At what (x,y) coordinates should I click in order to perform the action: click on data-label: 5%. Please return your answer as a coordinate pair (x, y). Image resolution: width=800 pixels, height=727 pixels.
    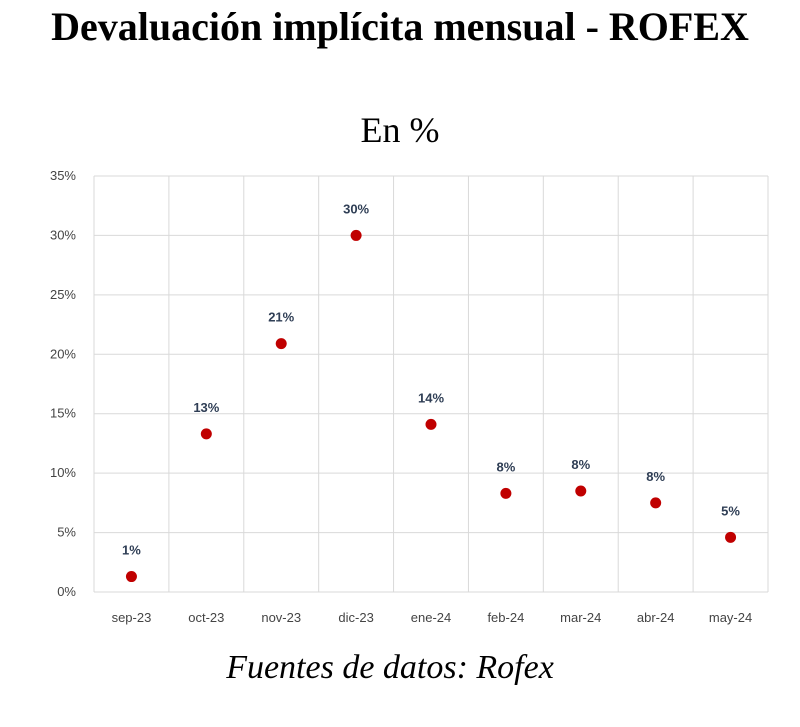
    Looking at the image, I should click on (730, 510).